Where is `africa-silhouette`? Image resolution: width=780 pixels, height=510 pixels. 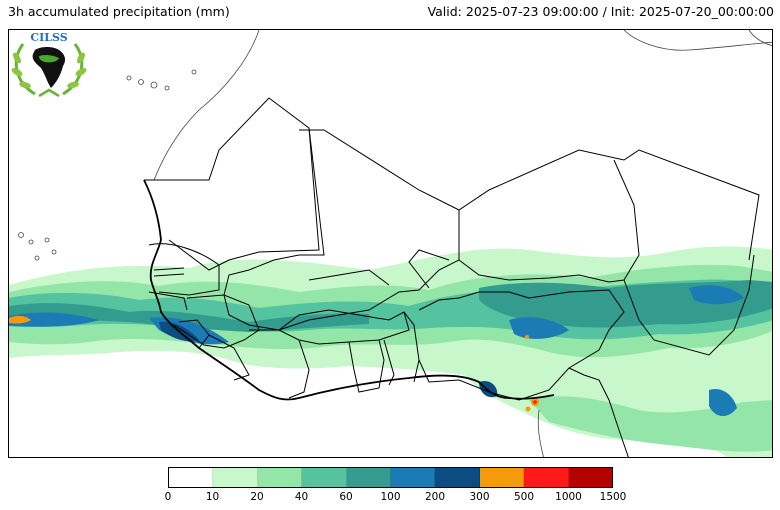
africa-silhouette is located at coordinates (49, 67).